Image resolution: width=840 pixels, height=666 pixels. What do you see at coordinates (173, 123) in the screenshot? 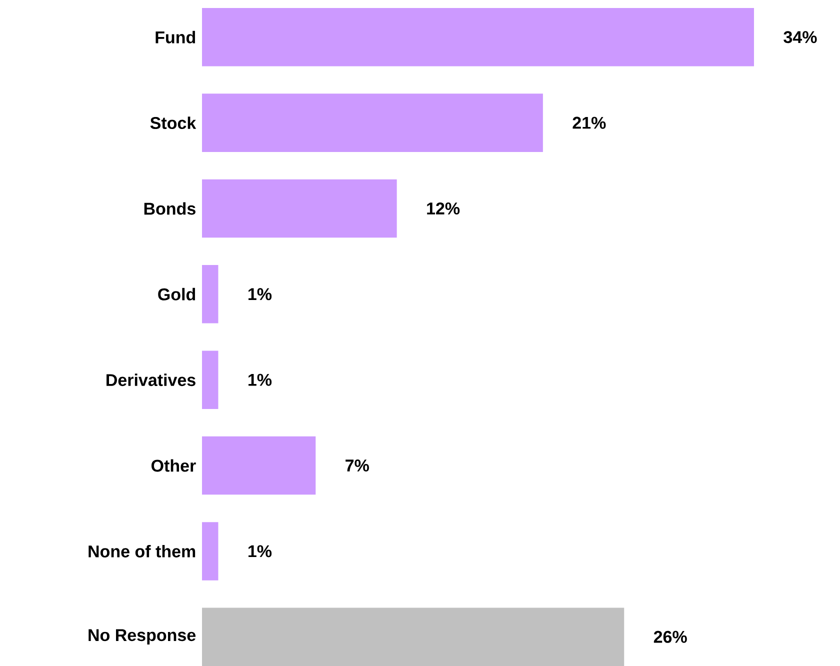
I see `y-tick-label: Stock` at bounding box center [173, 123].